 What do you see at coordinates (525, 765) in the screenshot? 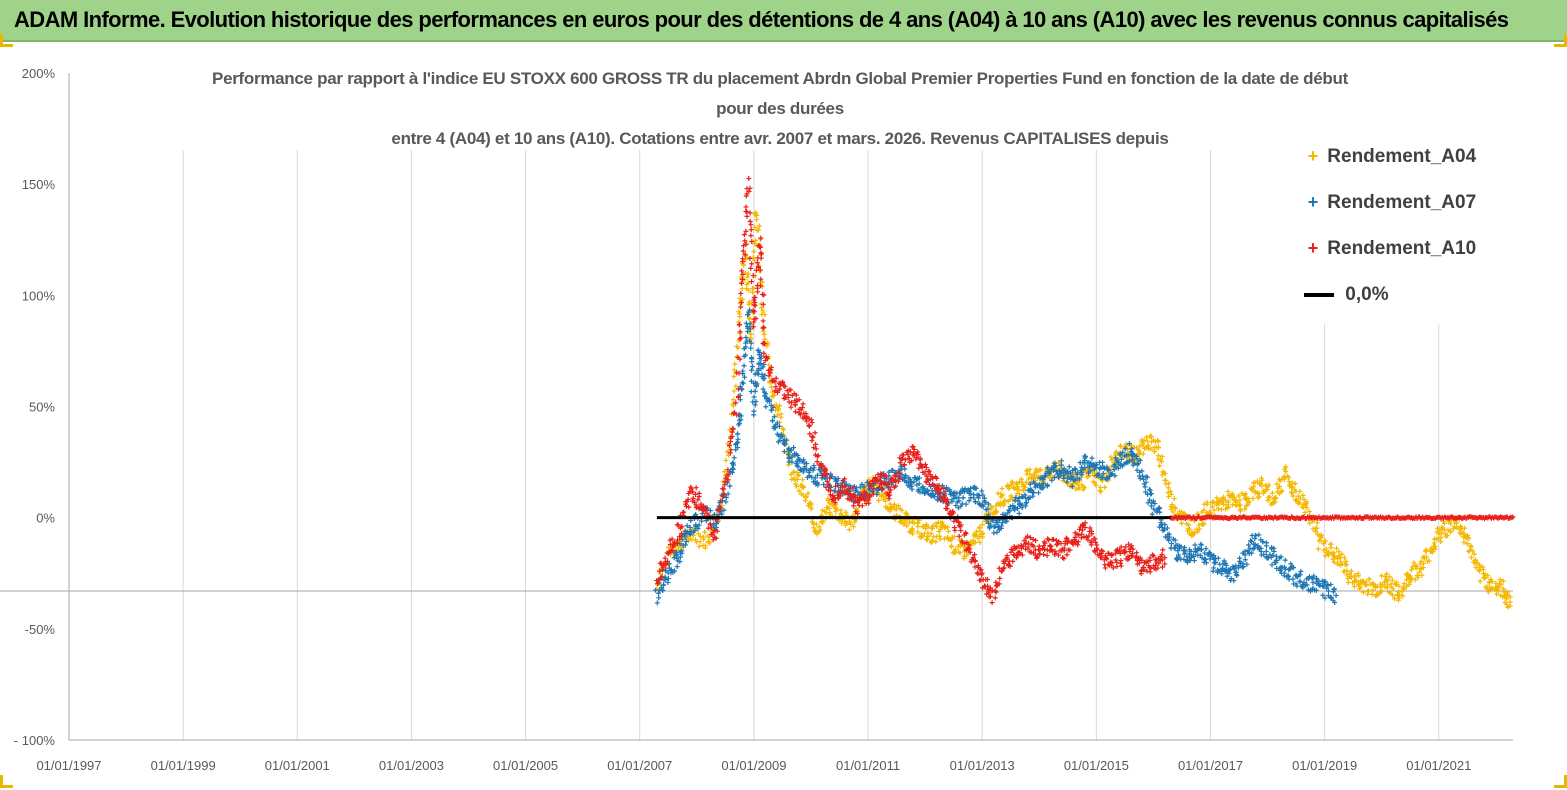
I see `x-tick-label: 01/01/2005` at bounding box center [525, 765].